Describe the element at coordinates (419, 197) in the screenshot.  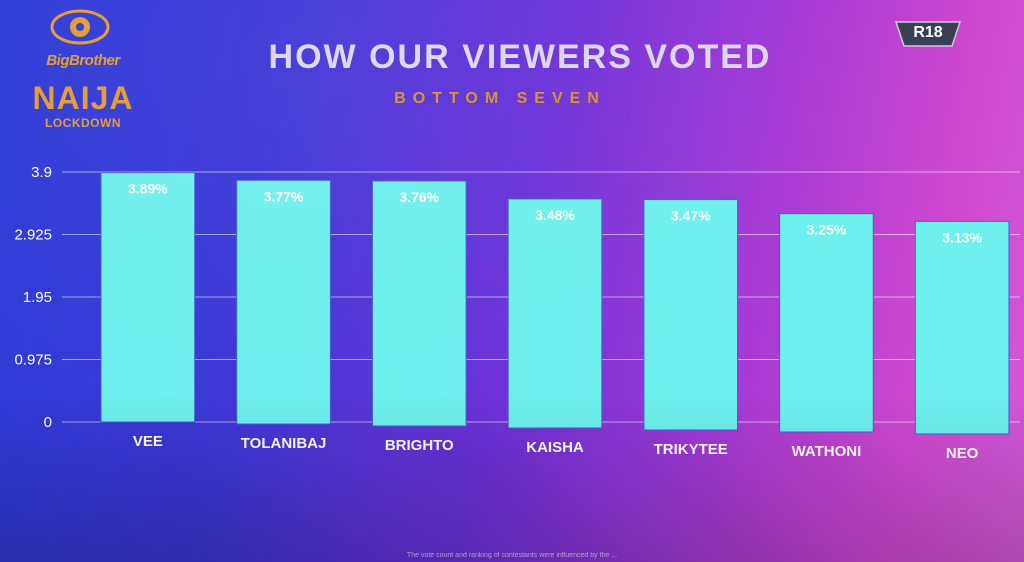
I see `data-label: 3.76%` at that location.